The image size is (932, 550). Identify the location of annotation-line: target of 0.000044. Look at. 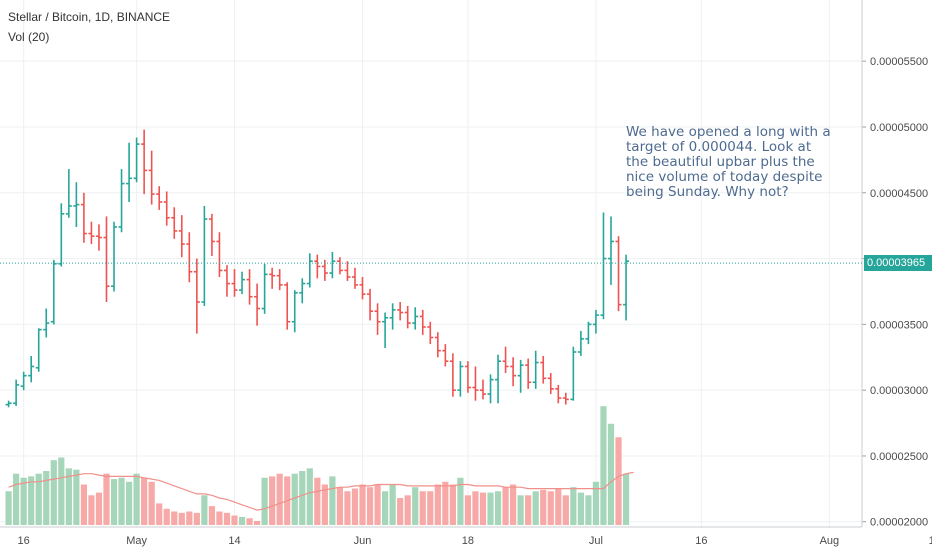
(719, 147).